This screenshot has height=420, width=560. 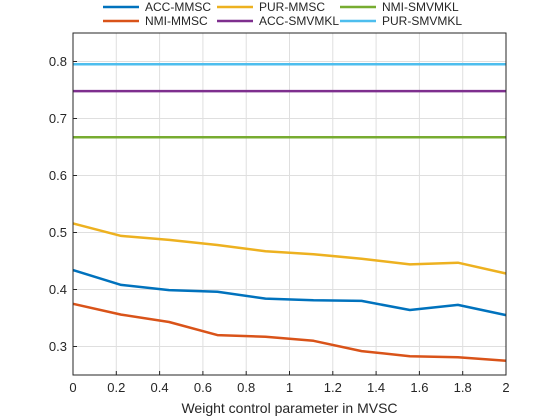 What do you see at coordinates (463, 387) in the screenshot?
I see `x-tick-label: 1.8` at bounding box center [463, 387].